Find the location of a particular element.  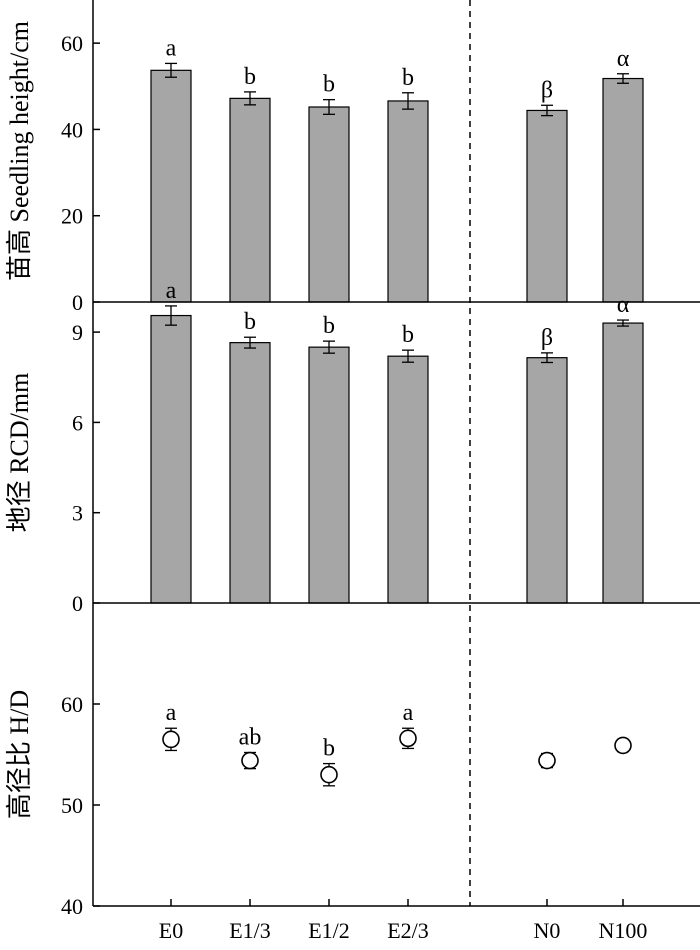

y-axis-label: 地径 RCD/mm is located at coordinates (19, 453).